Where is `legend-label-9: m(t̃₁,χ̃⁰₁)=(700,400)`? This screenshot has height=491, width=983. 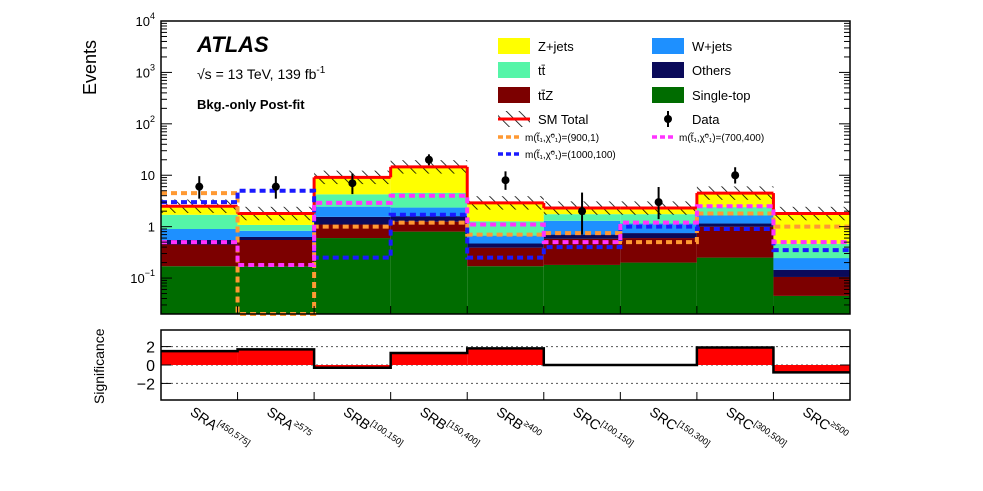 legend-label-9: m(t̃₁,χ̃⁰₁)=(700,400) is located at coordinates (721, 138).